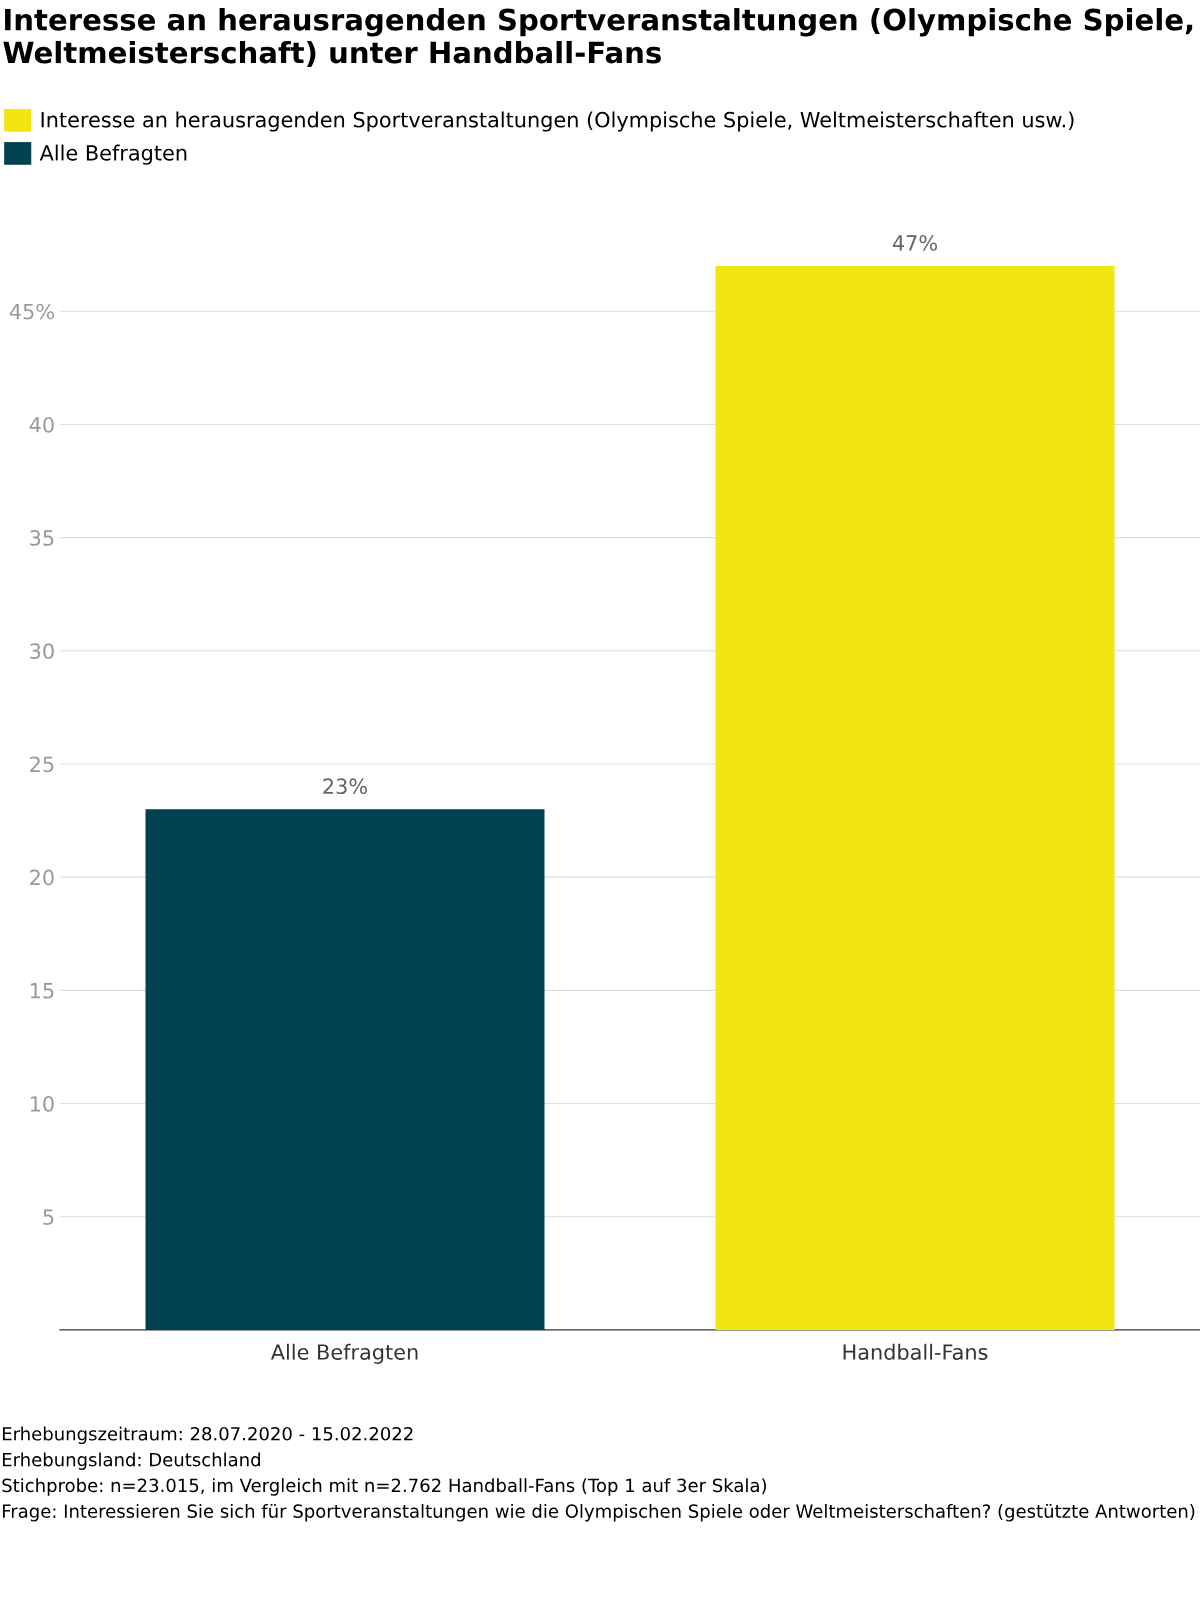 Image resolution: width=1200 pixels, height=1612 pixels. What do you see at coordinates (42, 991) in the screenshot?
I see `y-tick-label: 15` at bounding box center [42, 991].